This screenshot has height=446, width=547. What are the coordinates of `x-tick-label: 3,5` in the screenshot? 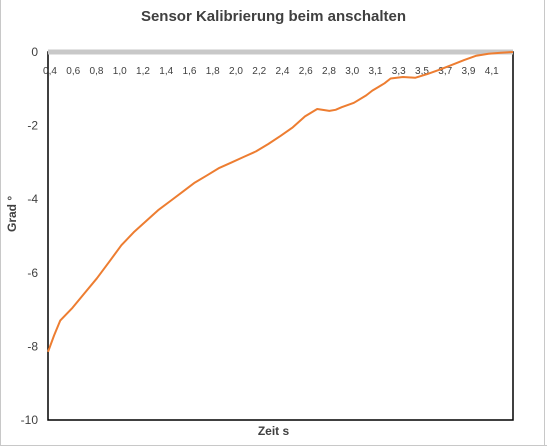 It's located at (422, 71).